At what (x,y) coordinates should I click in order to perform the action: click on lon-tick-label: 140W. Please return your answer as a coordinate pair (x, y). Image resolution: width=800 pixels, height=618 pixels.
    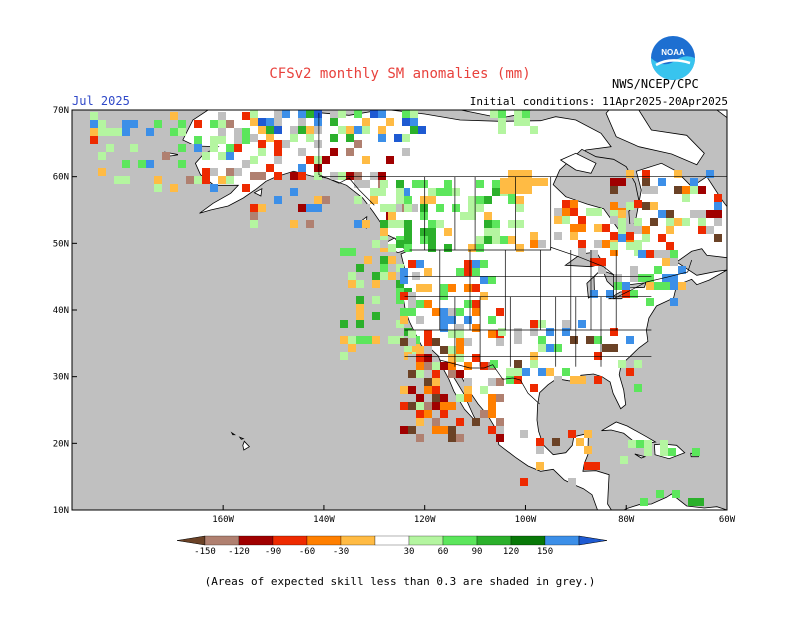
    Looking at the image, I should click on (324, 520).